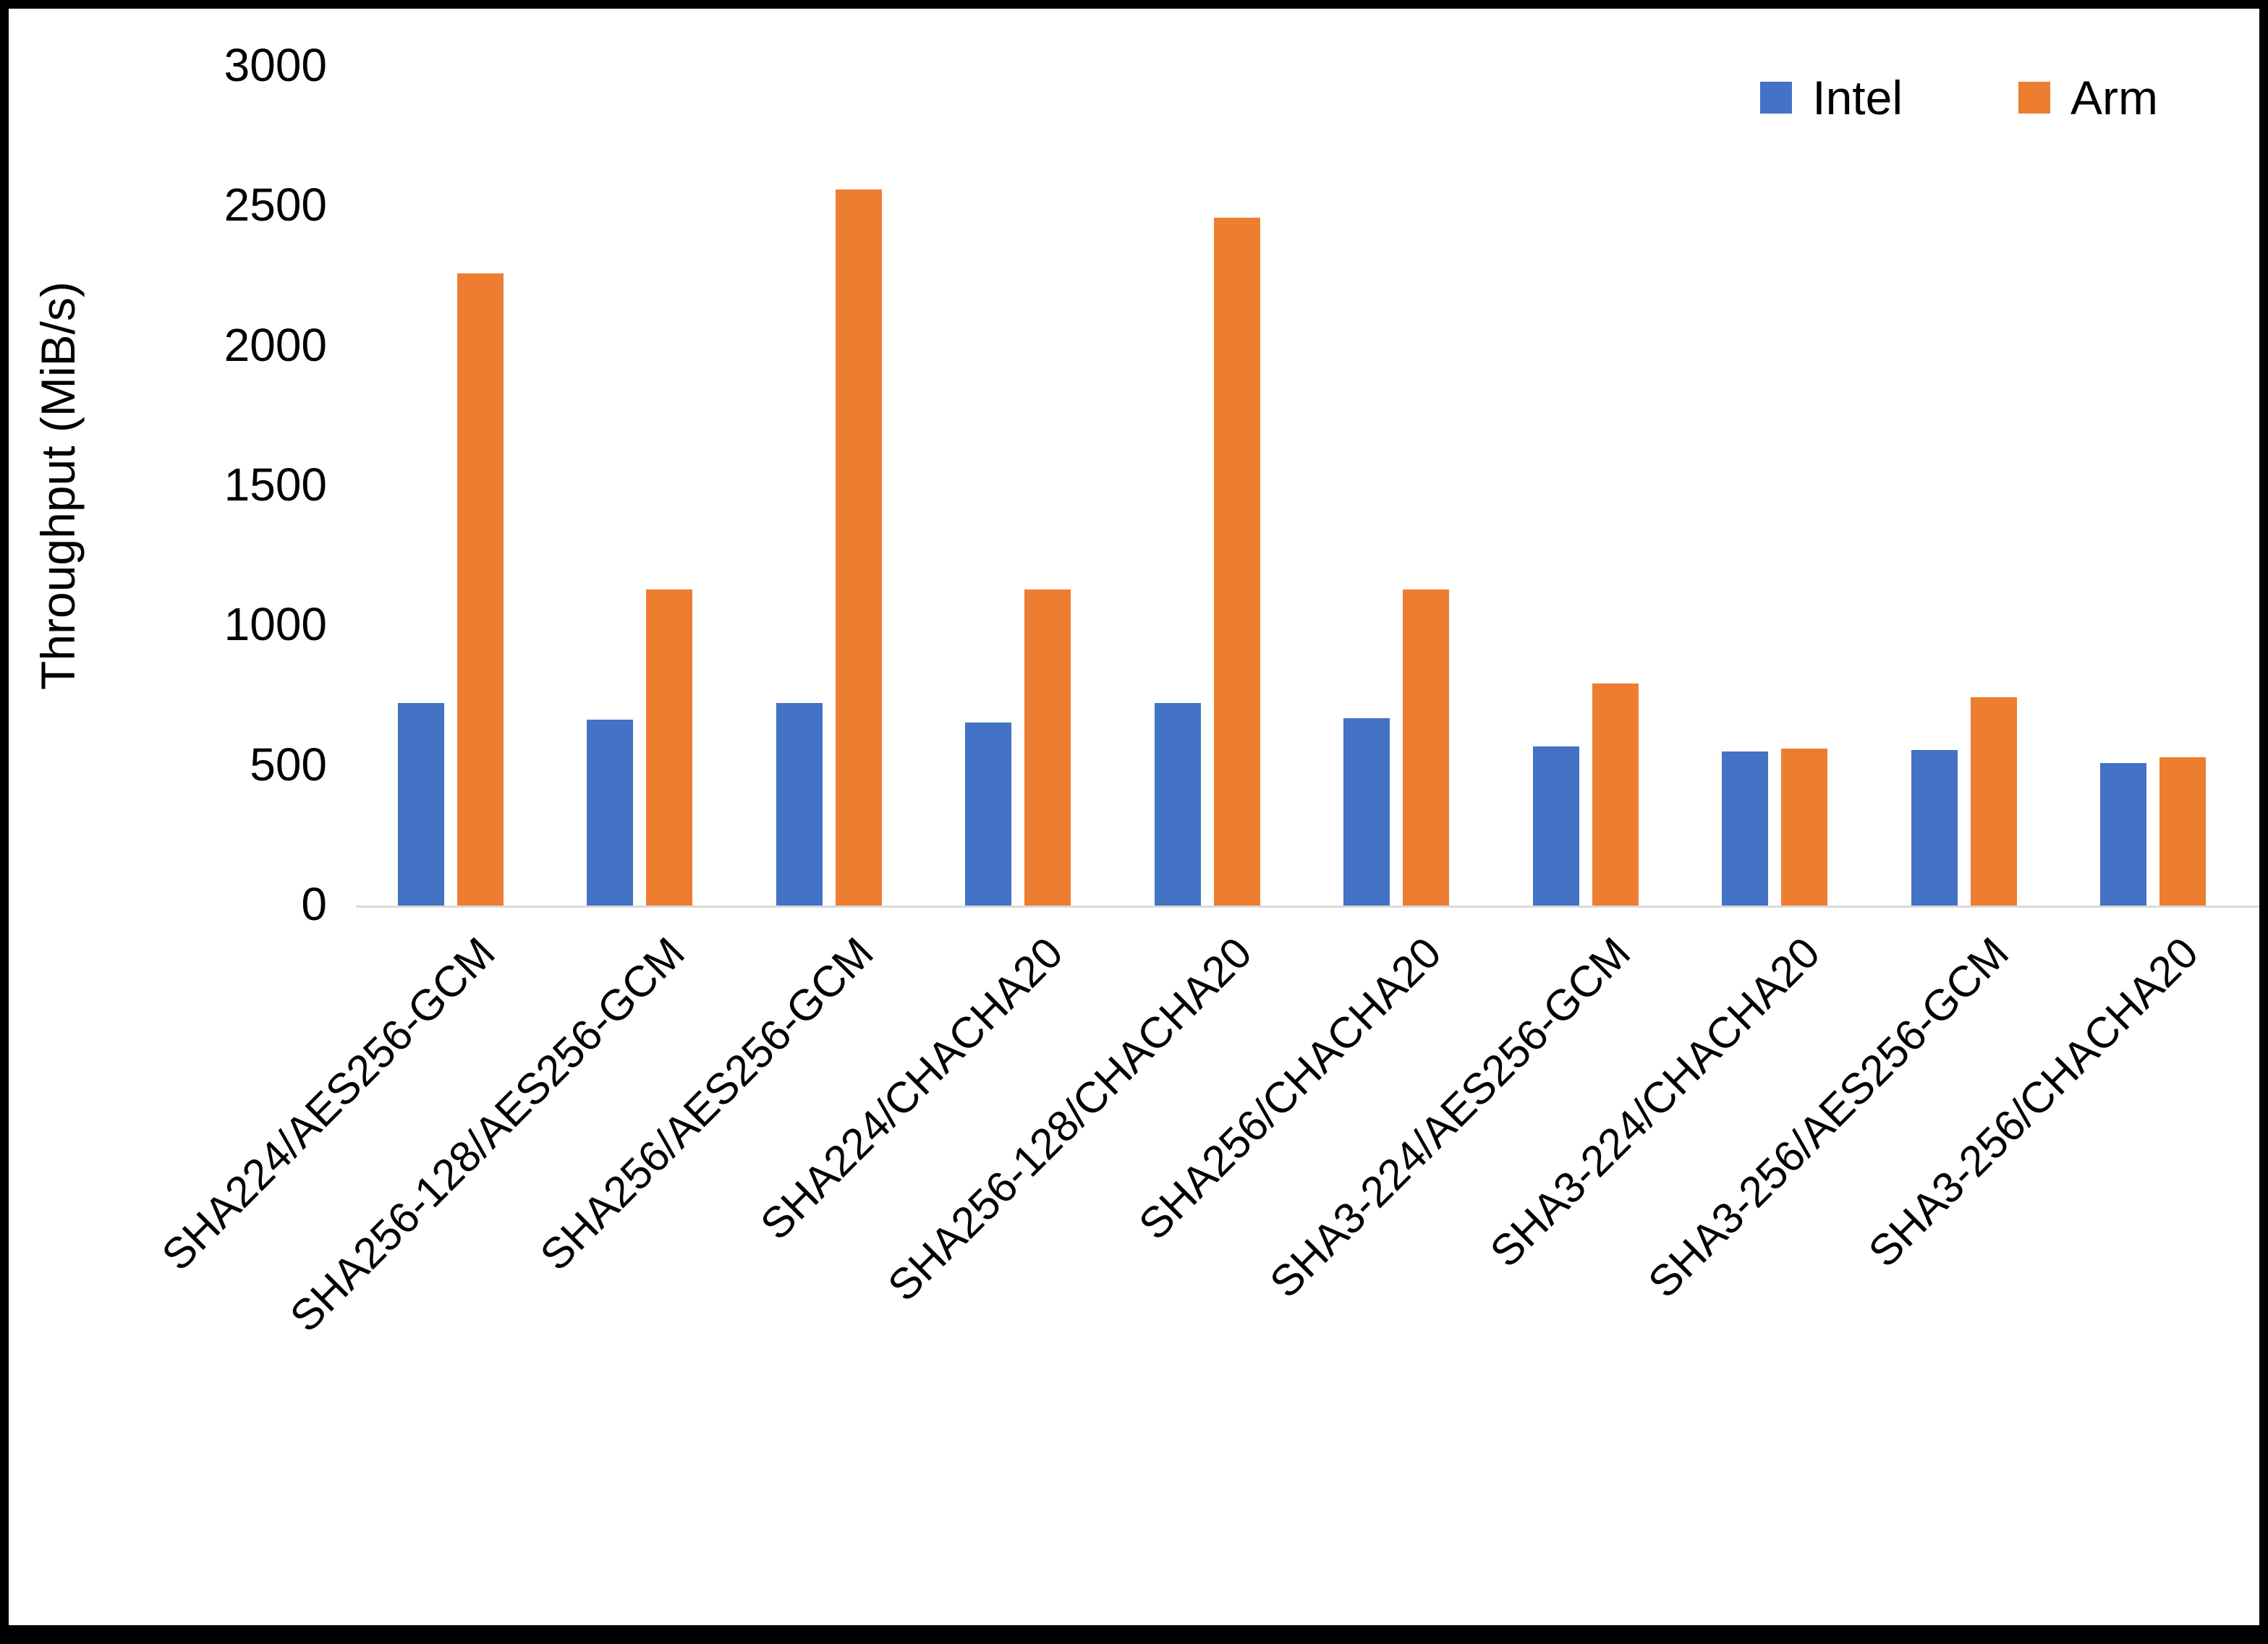 The image size is (2268, 1644). Describe the element at coordinates (2033, 1102) in the screenshot. I see `x-category-label: SHA3-256/CHACHA20` at that location.